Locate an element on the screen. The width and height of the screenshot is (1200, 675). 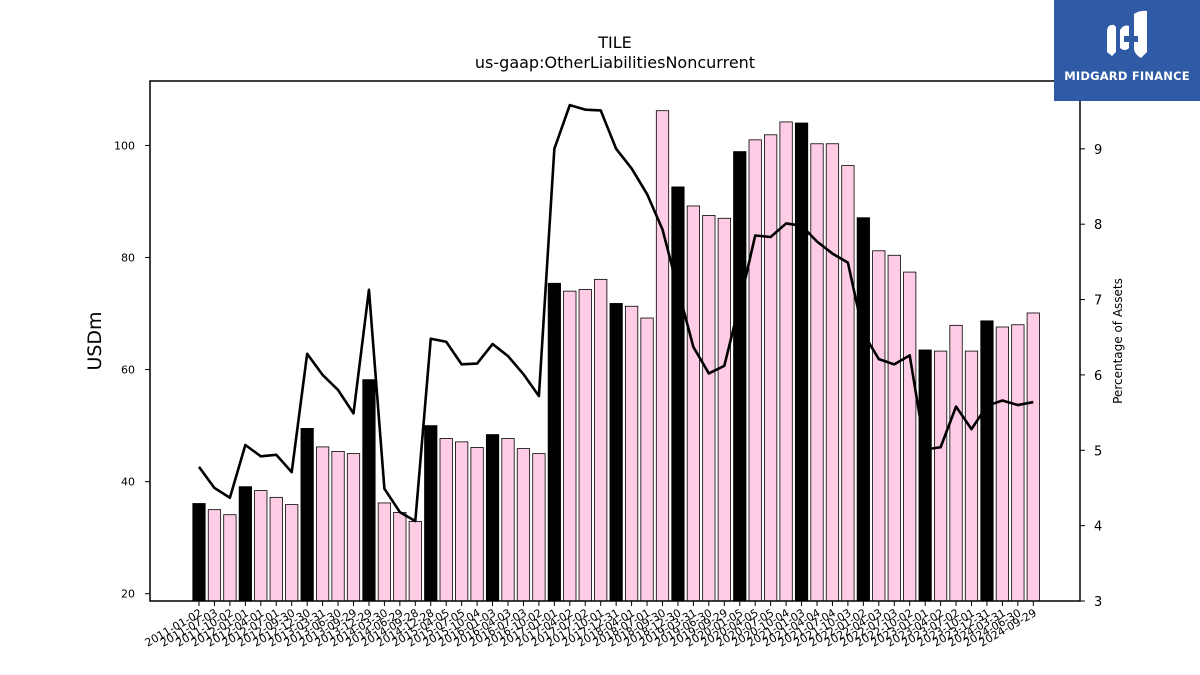
left-y-tick-label: 20 is located at coordinates (128, 594).